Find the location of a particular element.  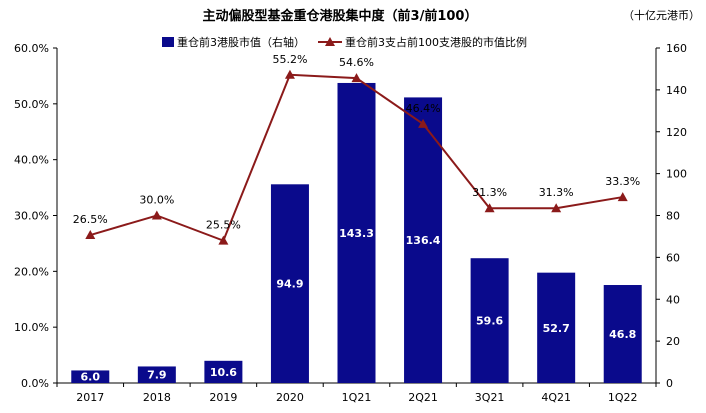

x-tick-label: 2017 is located at coordinates (90, 397).